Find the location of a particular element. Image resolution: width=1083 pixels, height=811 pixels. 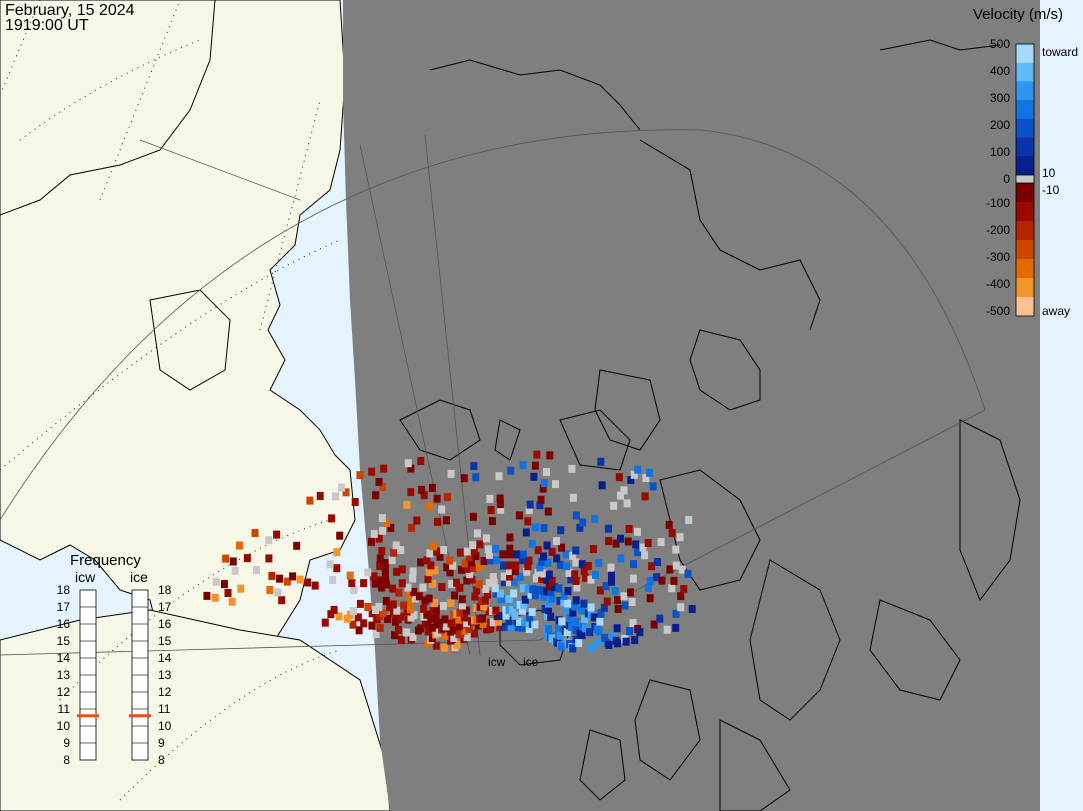

colorbar-tick-label: 300 is located at coordinates (1000, 98).